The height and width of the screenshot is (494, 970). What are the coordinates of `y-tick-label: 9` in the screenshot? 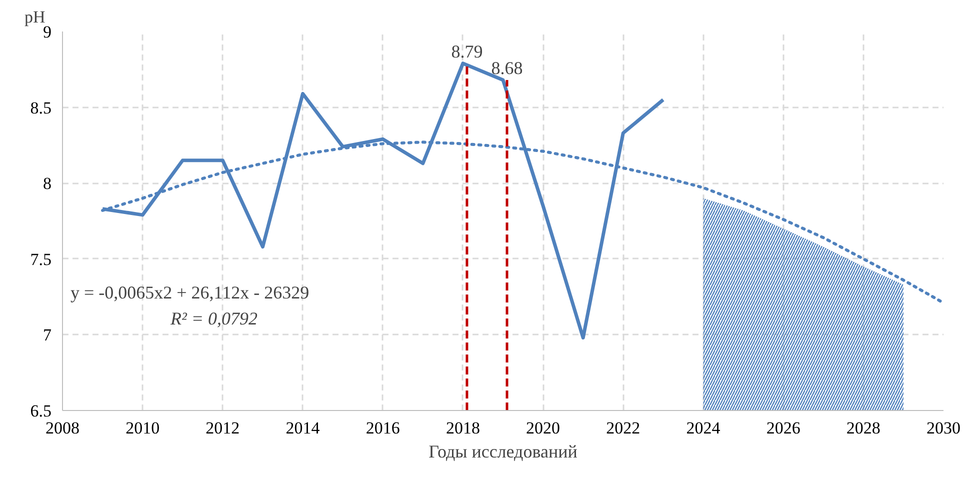 It's located at (47, 32).